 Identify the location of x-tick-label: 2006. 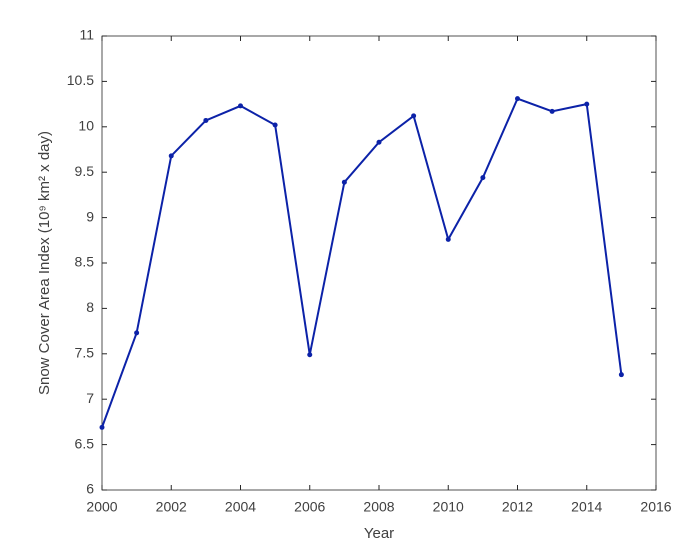
(309, 507).